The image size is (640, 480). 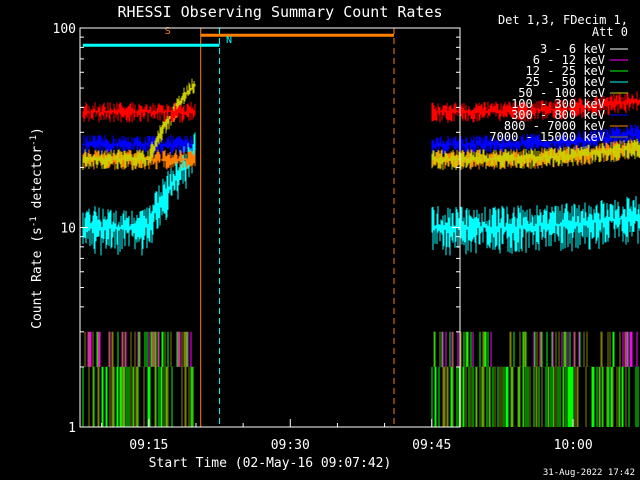 What do you see at coordinates (72, 428) in the screenshot?
I see `y-tick-label: 1` at bounding box center [72, 428].